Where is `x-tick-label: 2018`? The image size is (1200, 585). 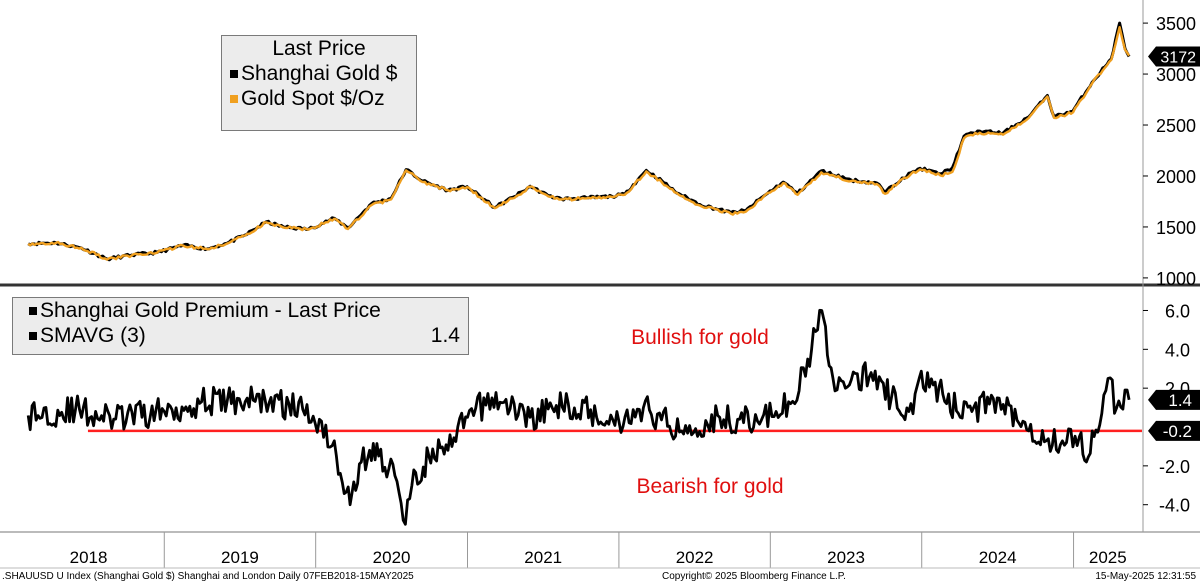 x-tick-label: 2018 is located at coordinates (89, 557).